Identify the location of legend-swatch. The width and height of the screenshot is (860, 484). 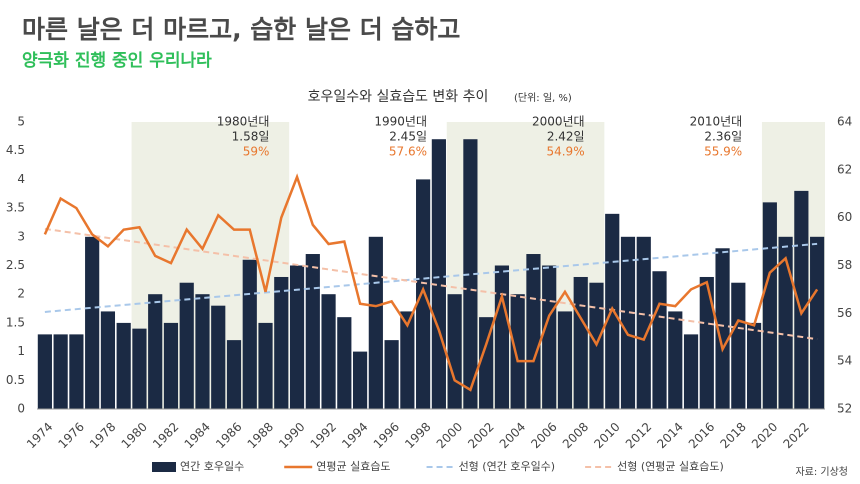
(164, 467).